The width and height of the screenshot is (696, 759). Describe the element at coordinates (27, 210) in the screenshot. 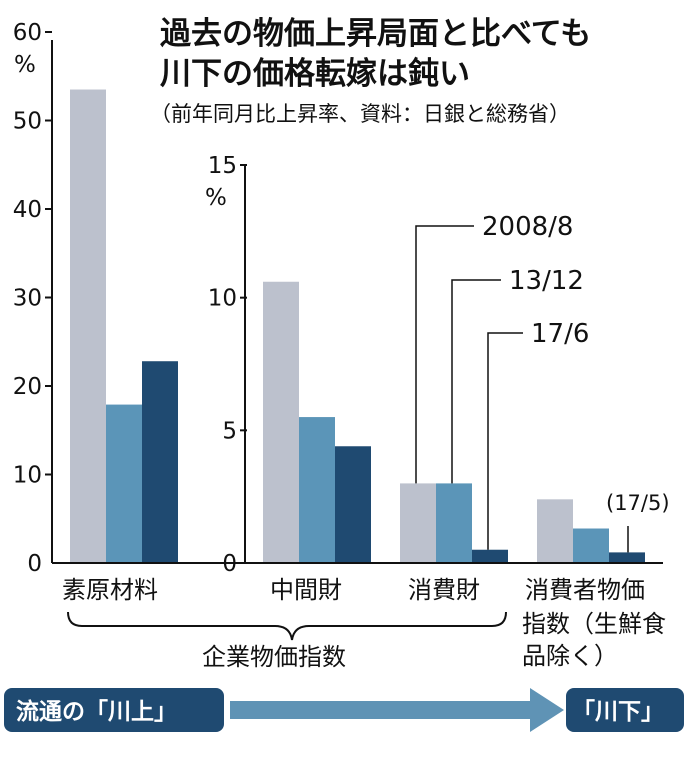

I see `y-tick-label: 40` at that location.